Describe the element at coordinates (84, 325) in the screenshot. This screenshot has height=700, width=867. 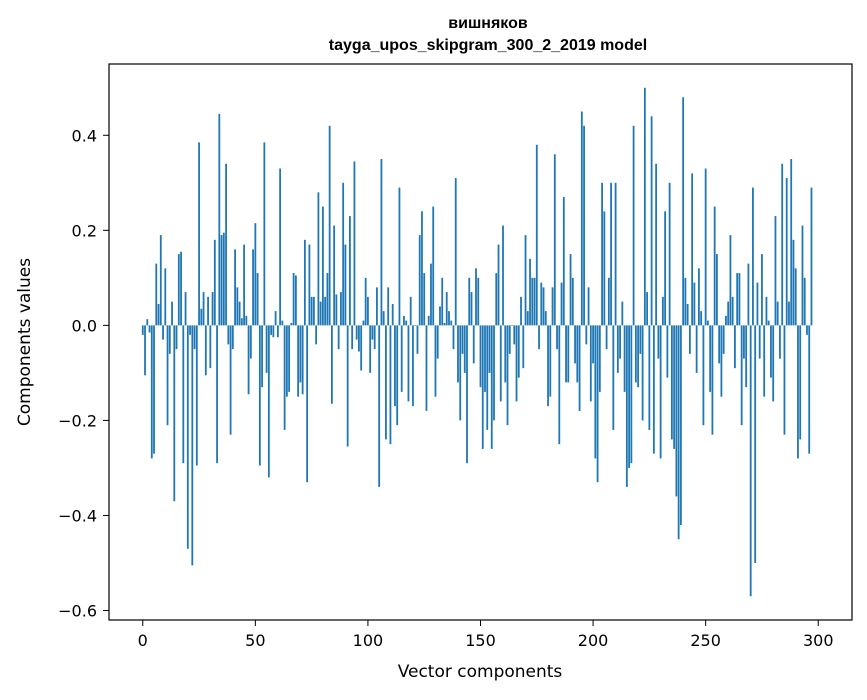
I see `y-tick-label: 0.0` at that location.